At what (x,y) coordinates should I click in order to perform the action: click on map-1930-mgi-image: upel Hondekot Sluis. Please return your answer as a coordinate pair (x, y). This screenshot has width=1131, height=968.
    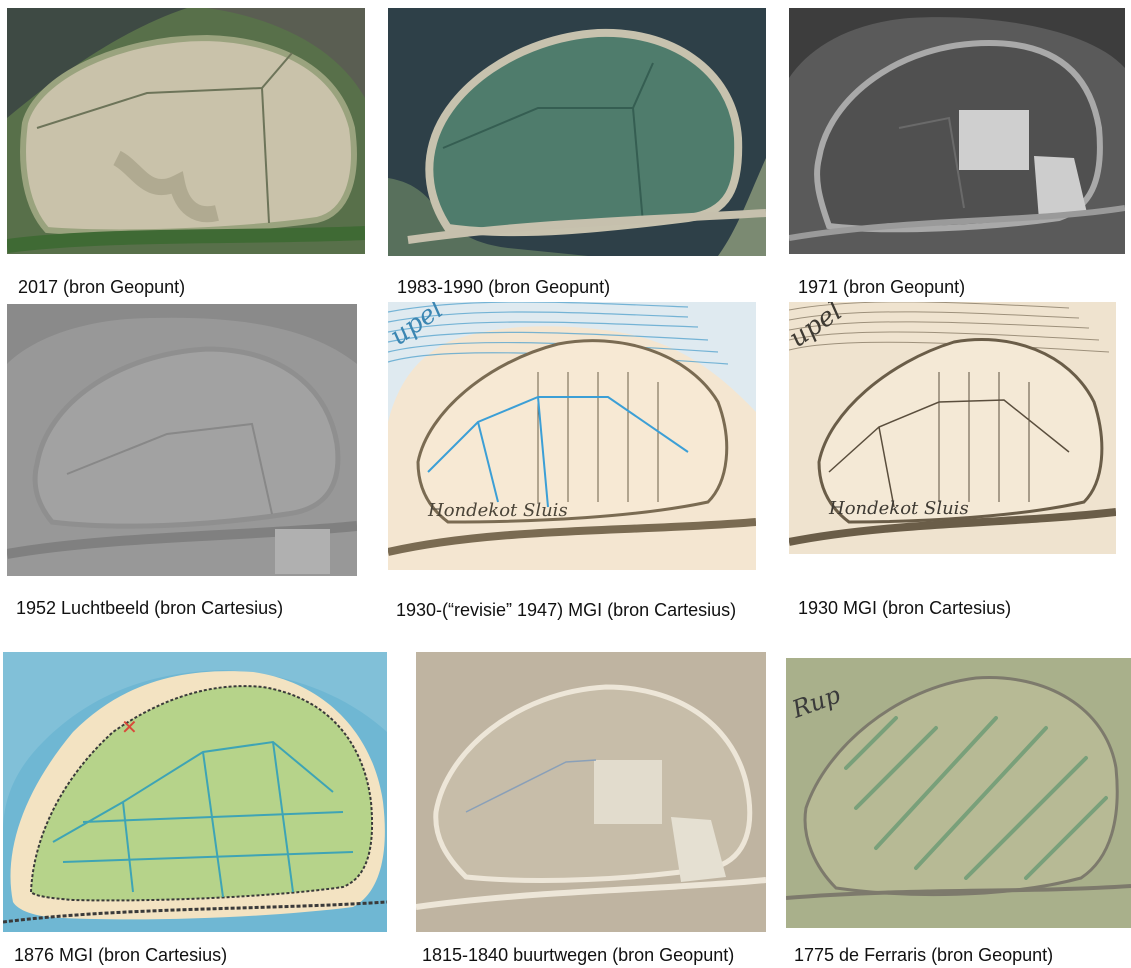
    Looking at the image, I should click on (952, 428).